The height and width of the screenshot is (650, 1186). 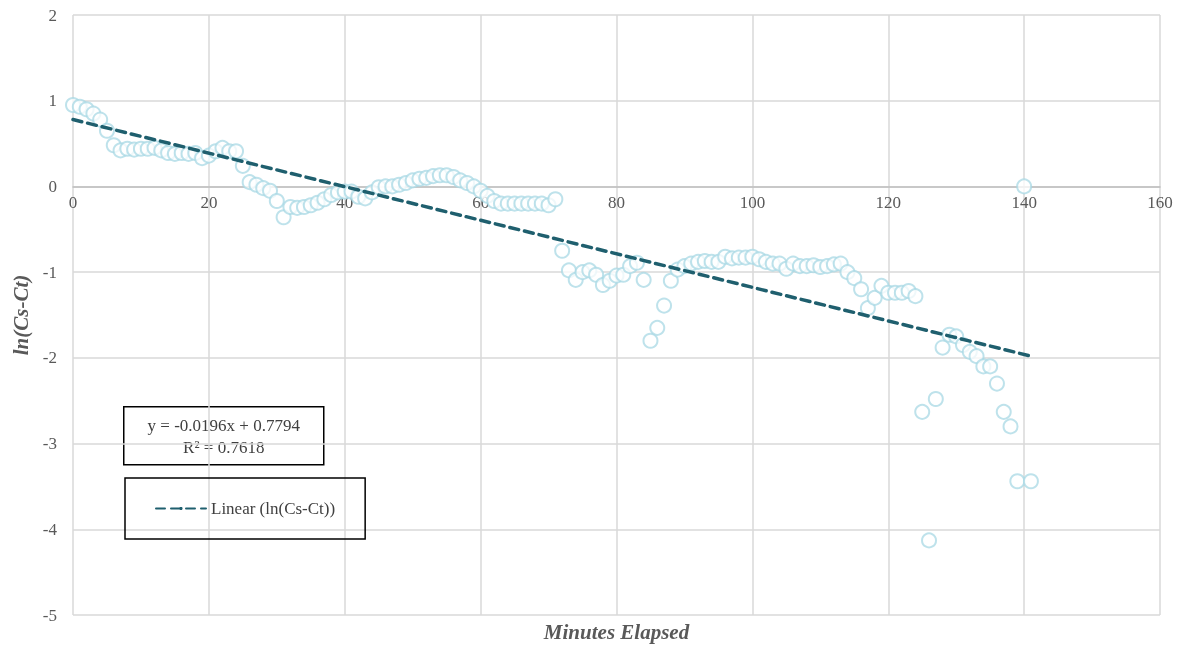 I want to click on y-axis-title: ln(Cs-Ct), so click(x=20, y=315).